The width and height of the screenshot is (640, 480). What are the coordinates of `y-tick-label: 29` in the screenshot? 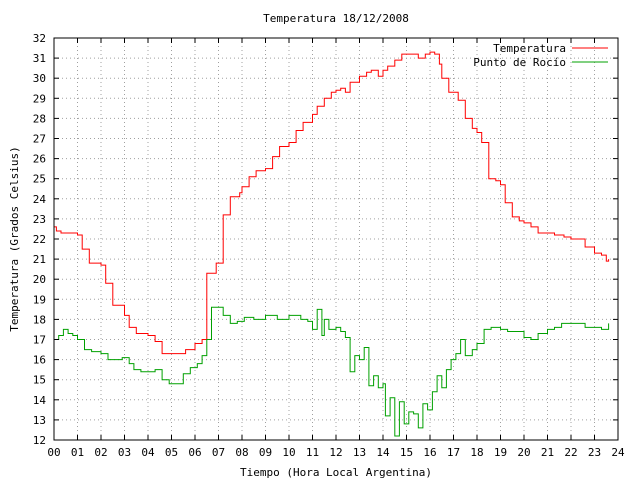 It's located at (39, 98).